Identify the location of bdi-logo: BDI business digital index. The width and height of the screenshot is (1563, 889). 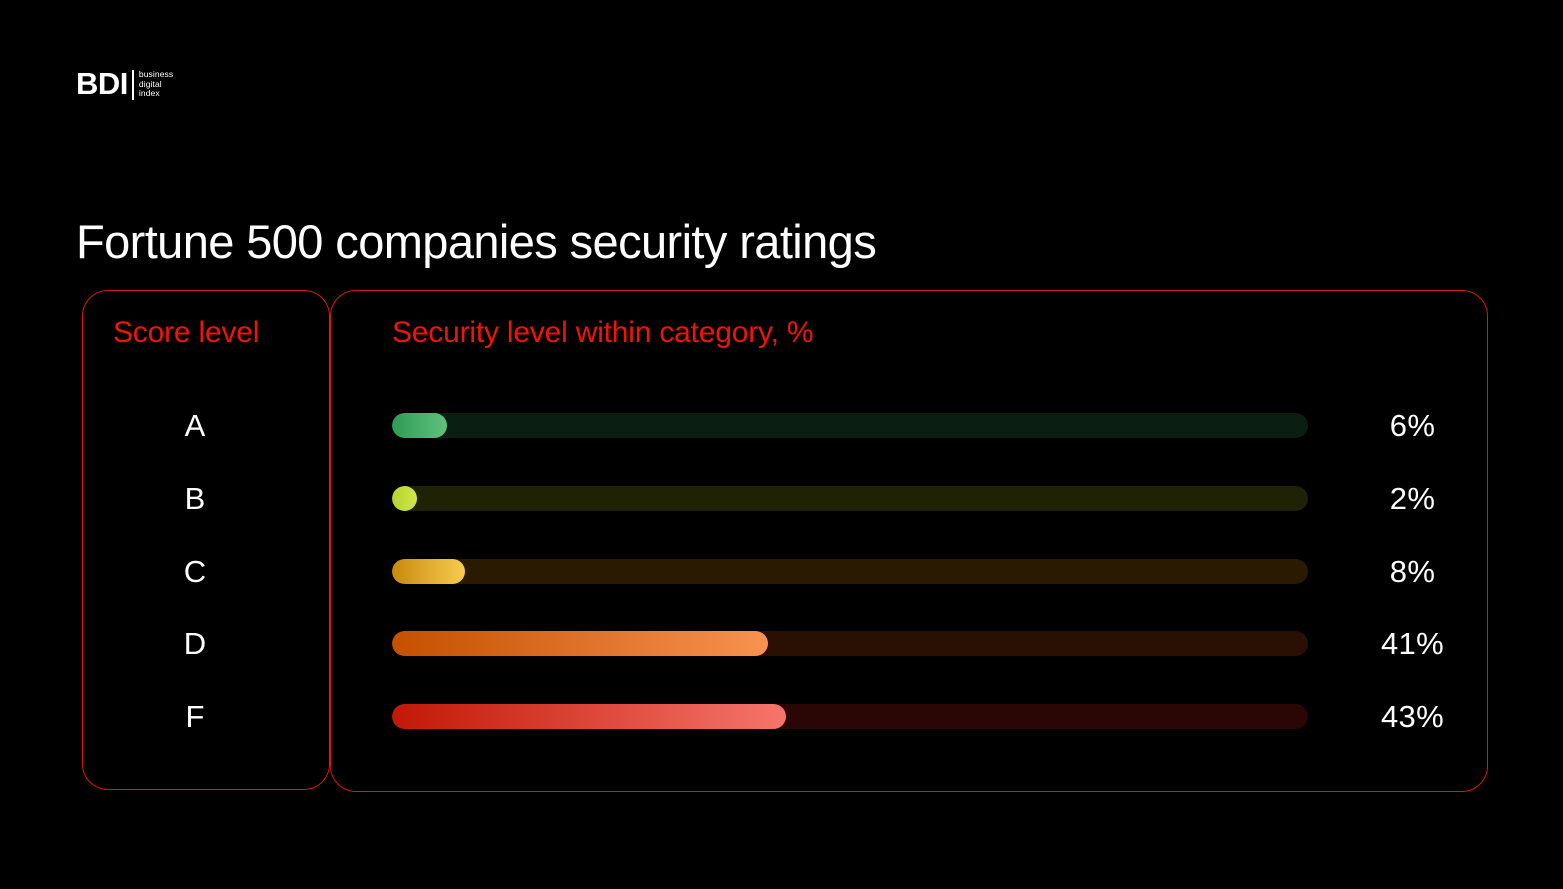
(124, 85).